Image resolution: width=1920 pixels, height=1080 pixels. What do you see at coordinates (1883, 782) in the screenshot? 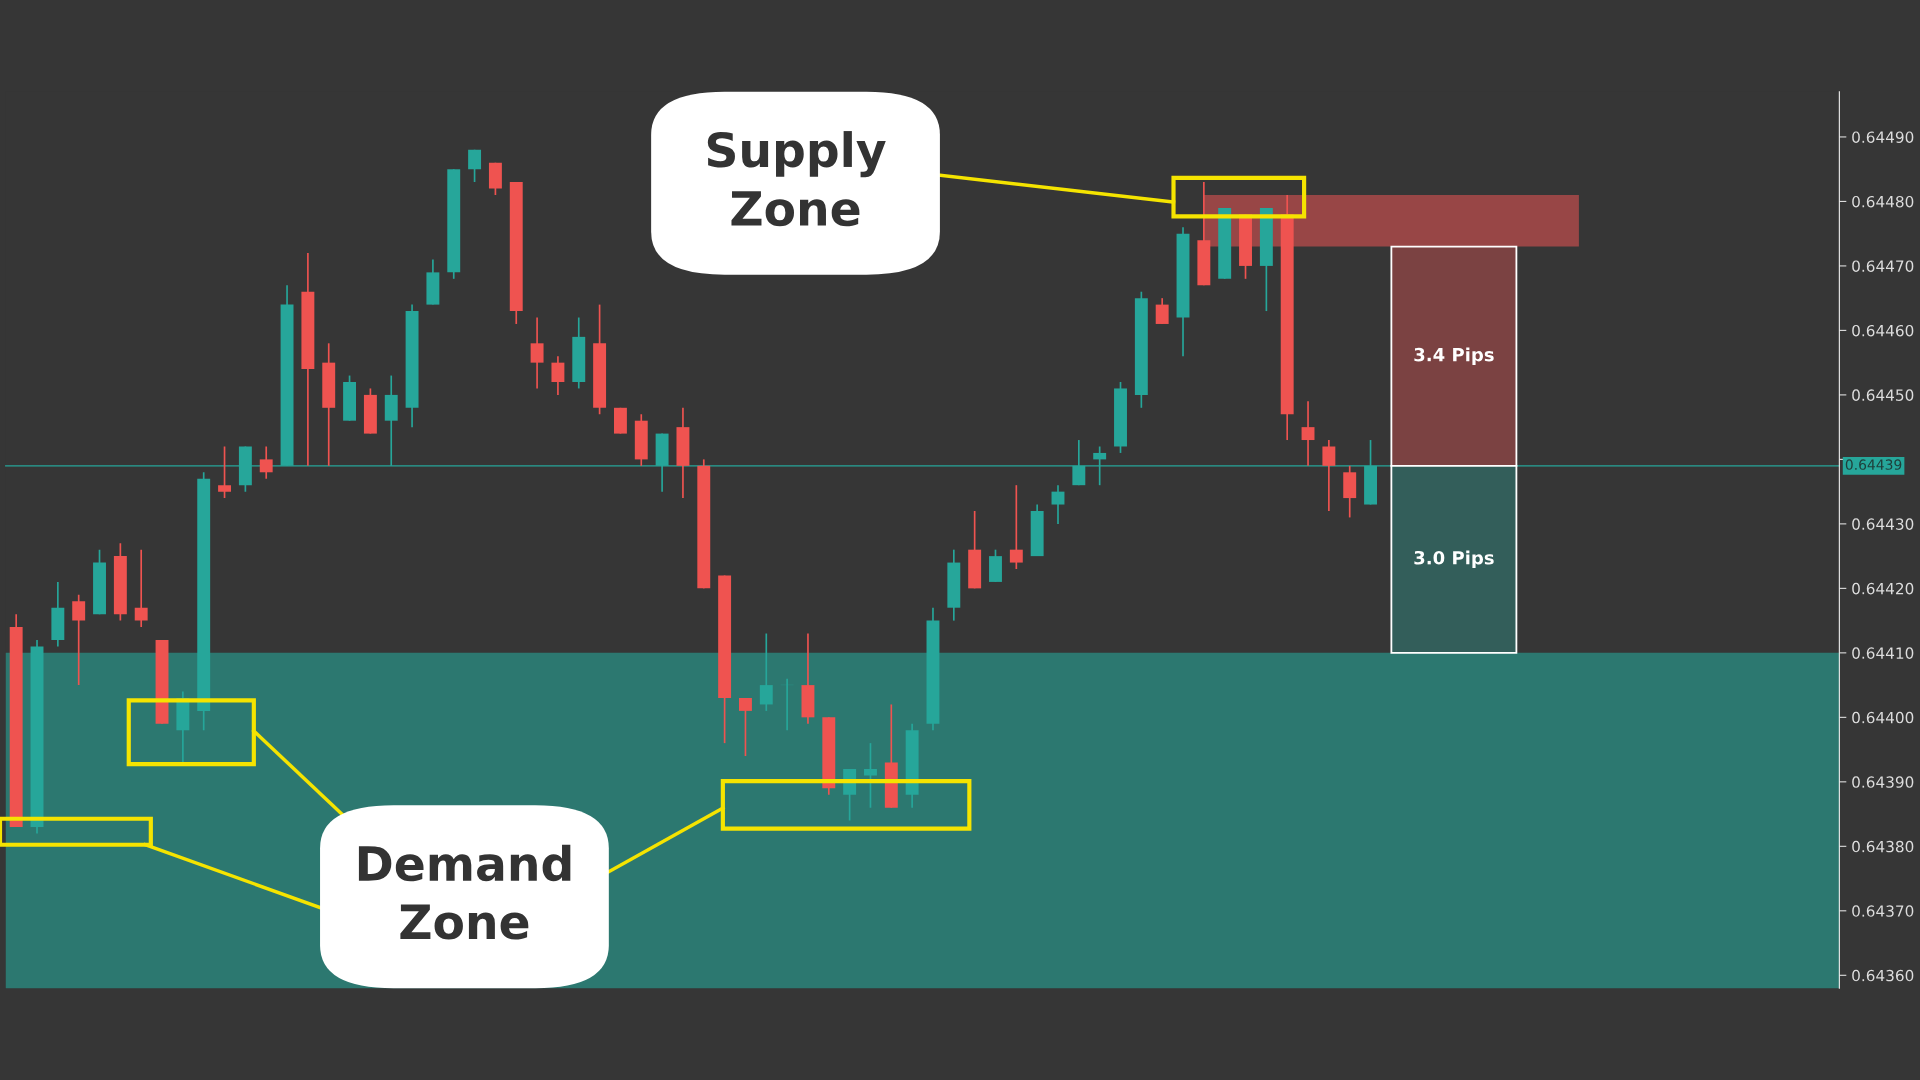
I see `y-tick-label: 0.64390` at bounding box center [1883, 782].